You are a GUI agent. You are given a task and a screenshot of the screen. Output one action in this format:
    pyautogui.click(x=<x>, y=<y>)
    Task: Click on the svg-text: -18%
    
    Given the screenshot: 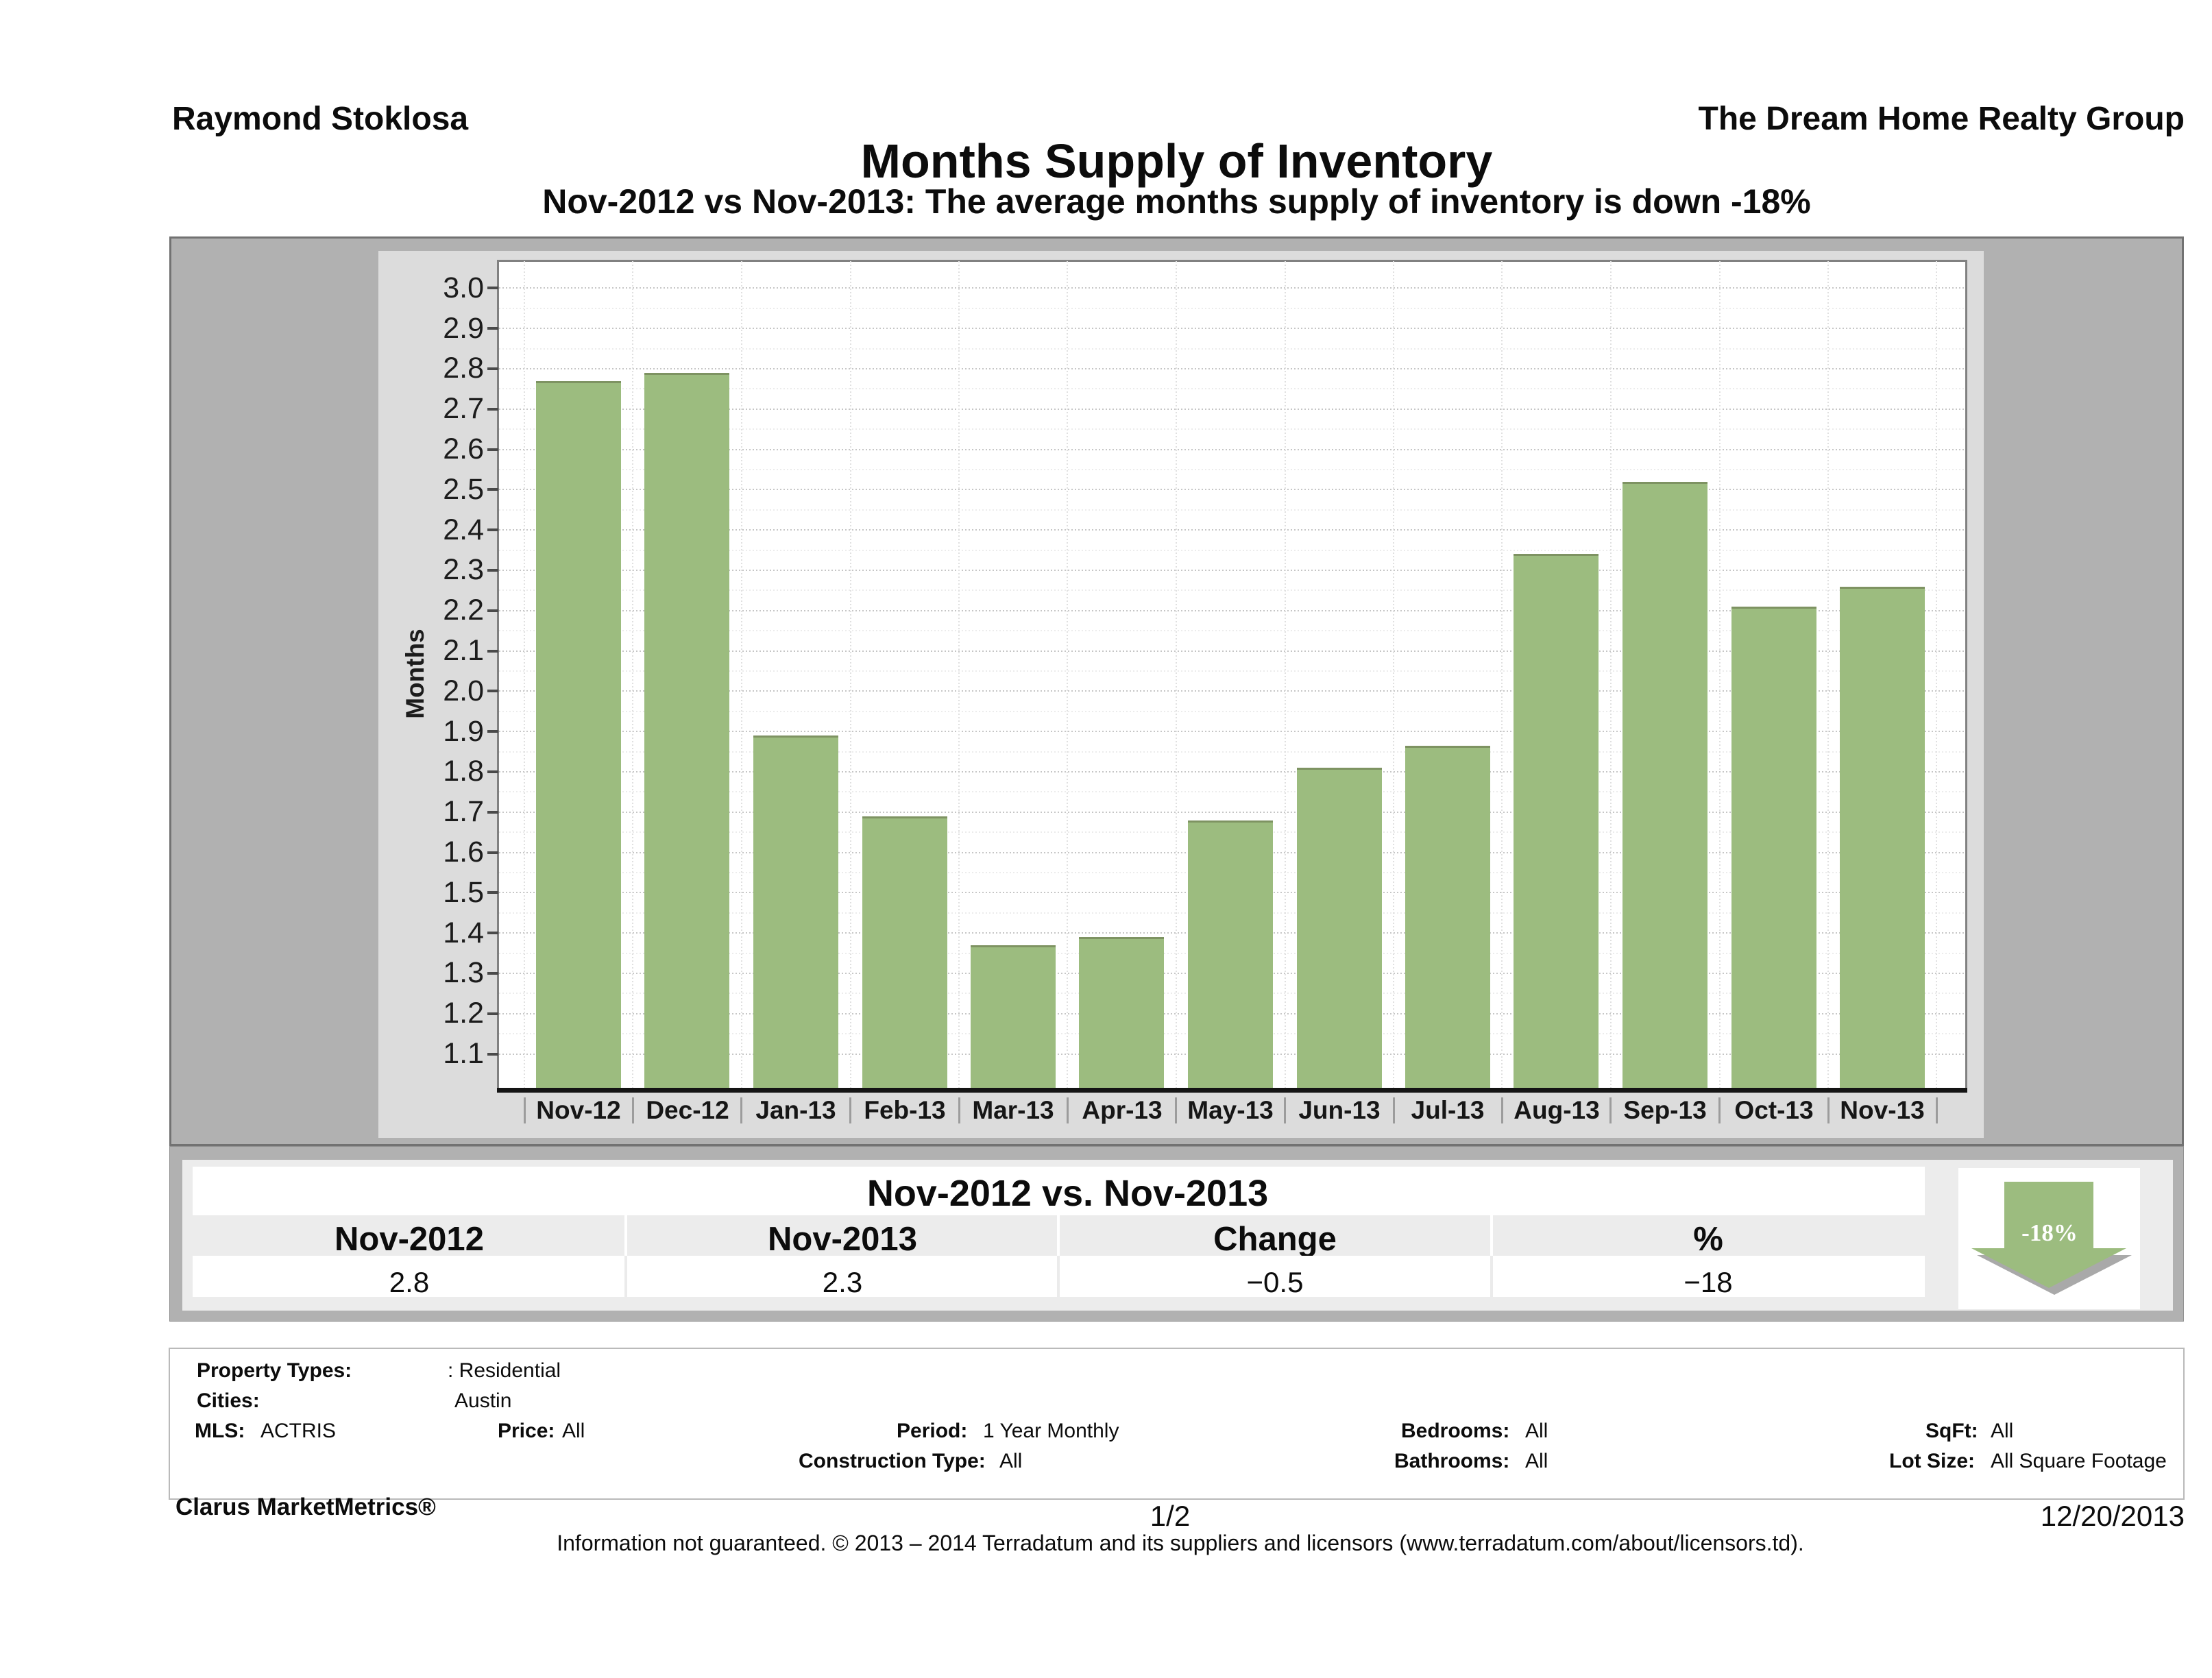 What is the action you would take?
    pyautogui.click(x=2049, y=1232)
    